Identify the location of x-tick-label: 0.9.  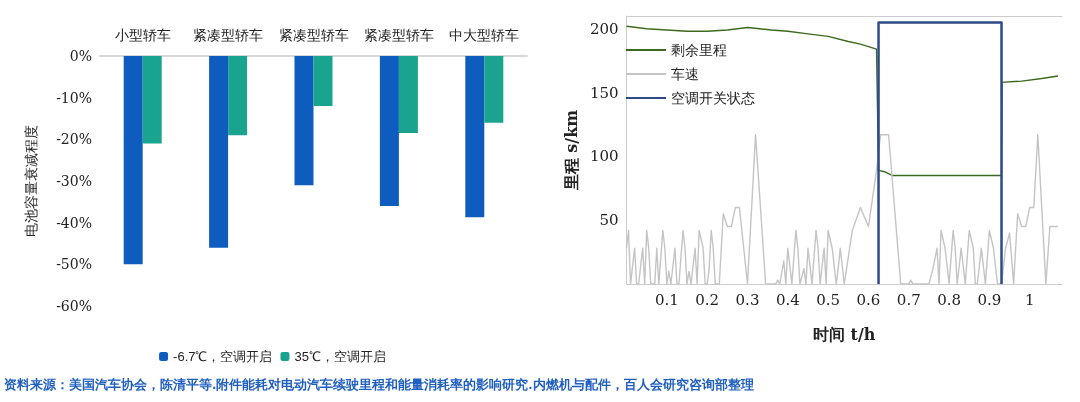
(989, 299).